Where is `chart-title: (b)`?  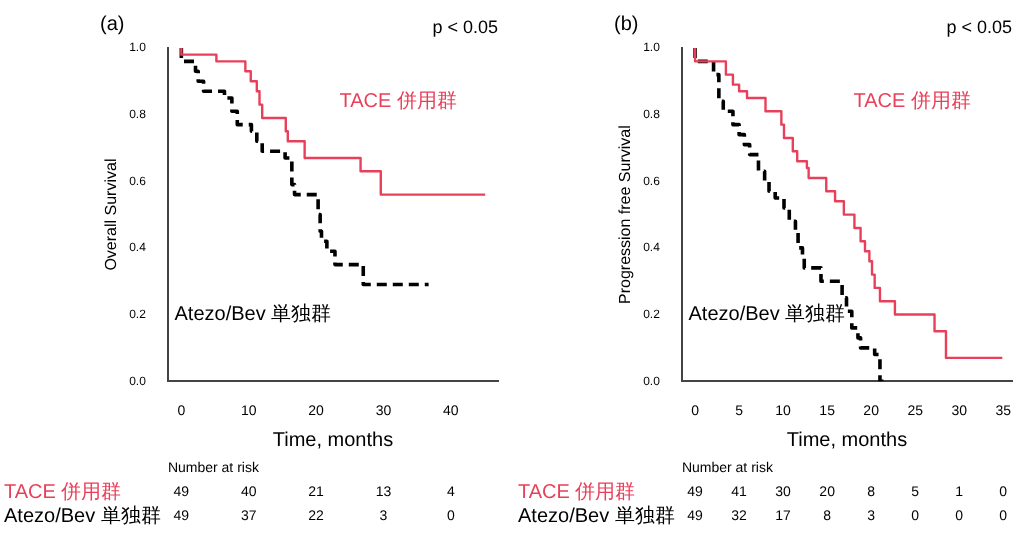
chart-title: (b) is located at coordinates (626, 24).